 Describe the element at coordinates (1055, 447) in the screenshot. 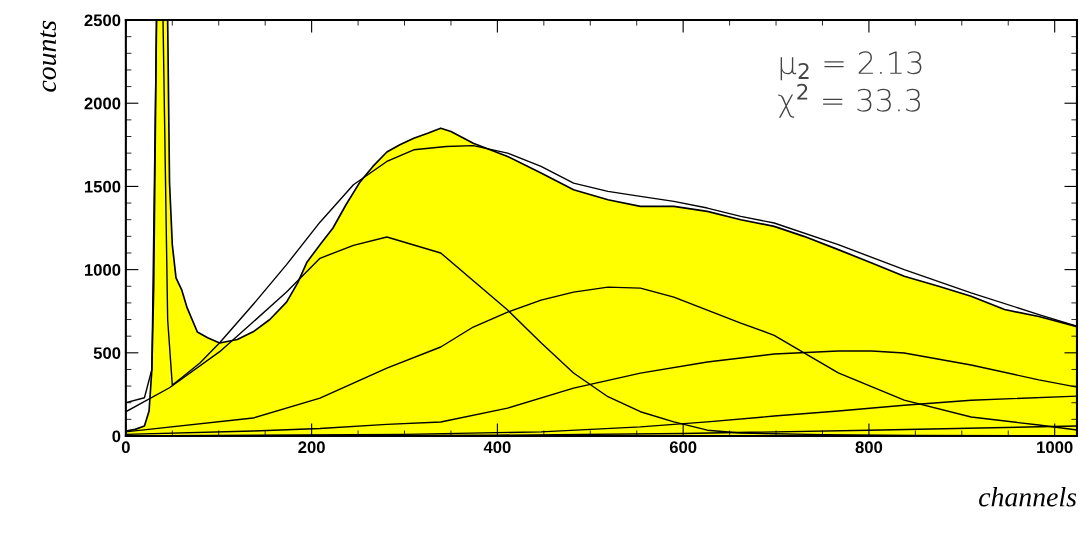

I see `x-tick-label: 1000` at that location.